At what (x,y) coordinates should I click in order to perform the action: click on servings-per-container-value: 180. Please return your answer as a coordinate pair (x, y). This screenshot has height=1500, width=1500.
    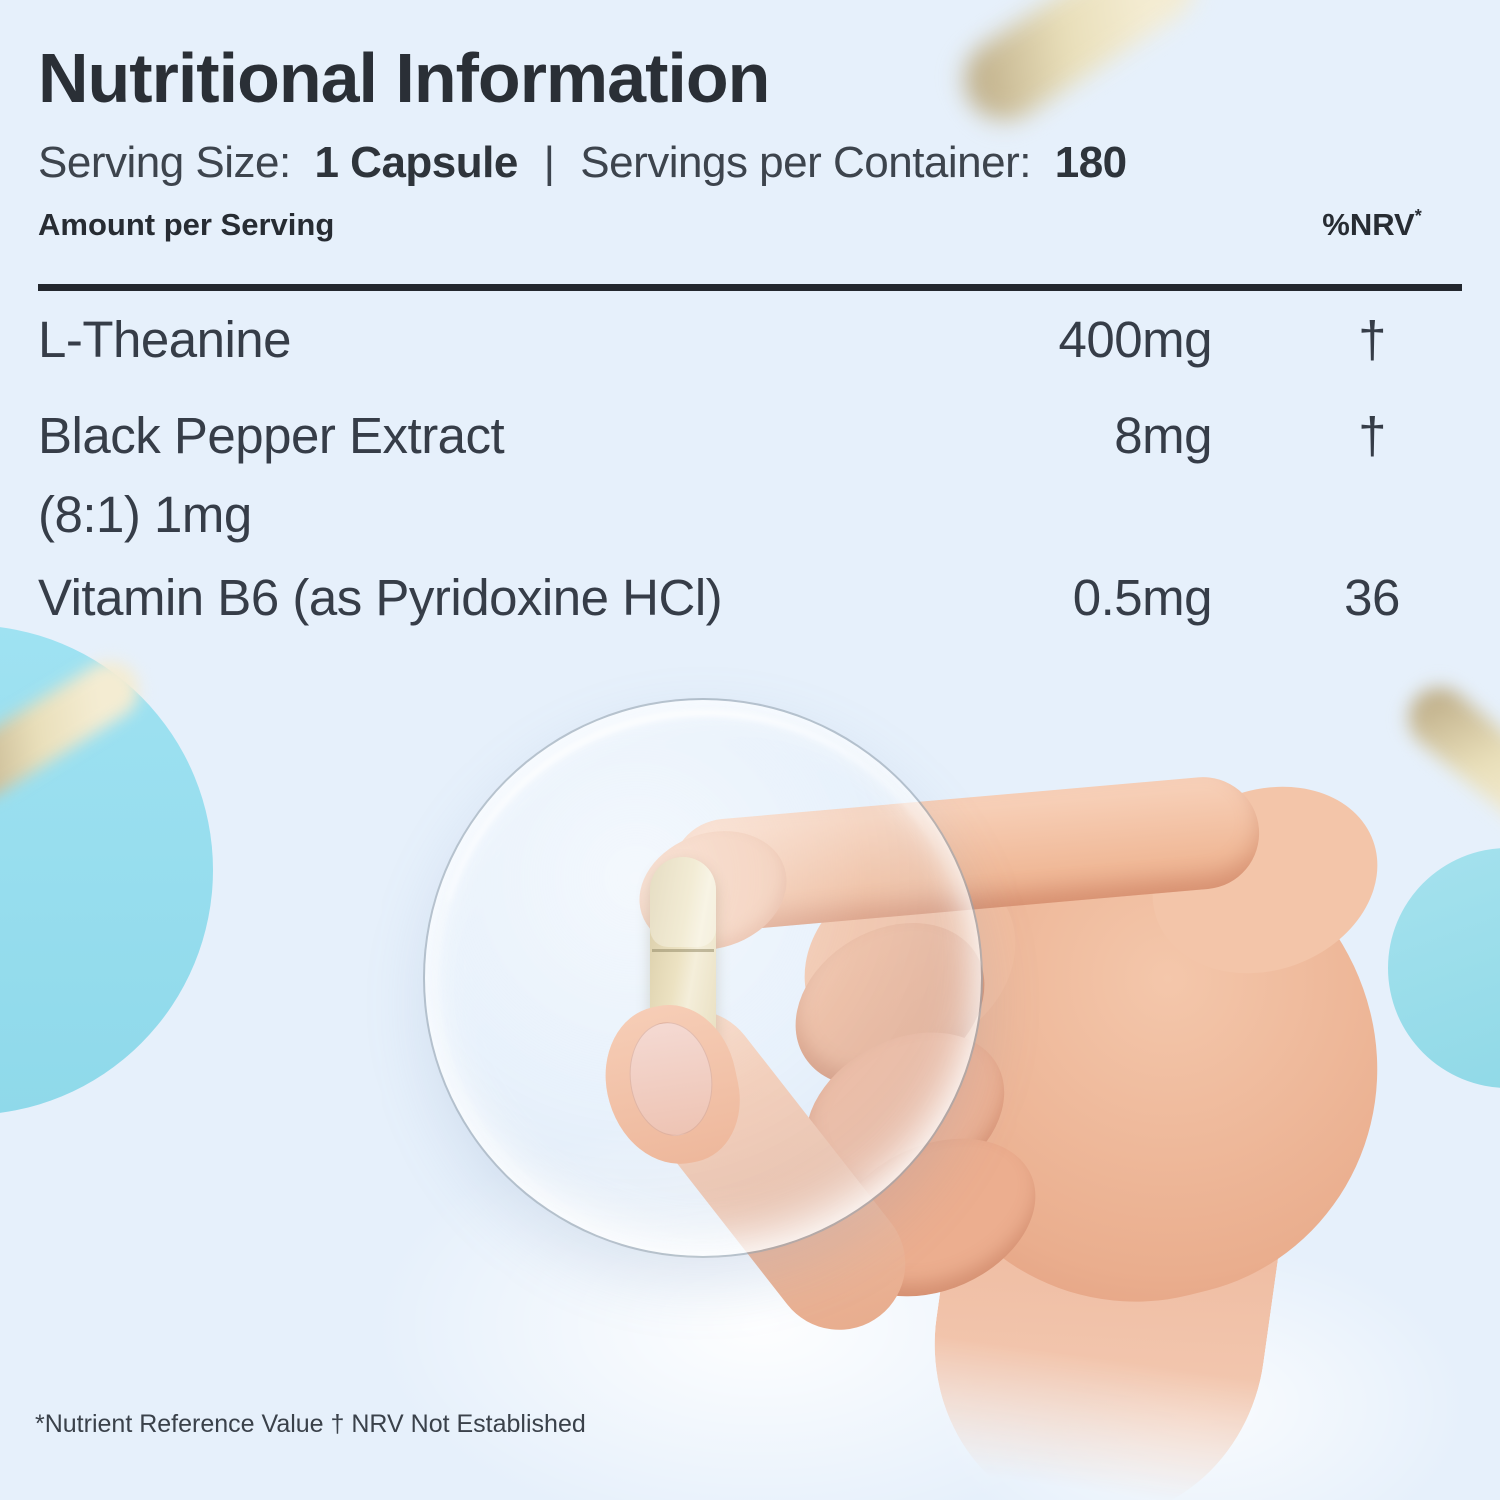
    Looking at the image, I should click on (1090, 162).